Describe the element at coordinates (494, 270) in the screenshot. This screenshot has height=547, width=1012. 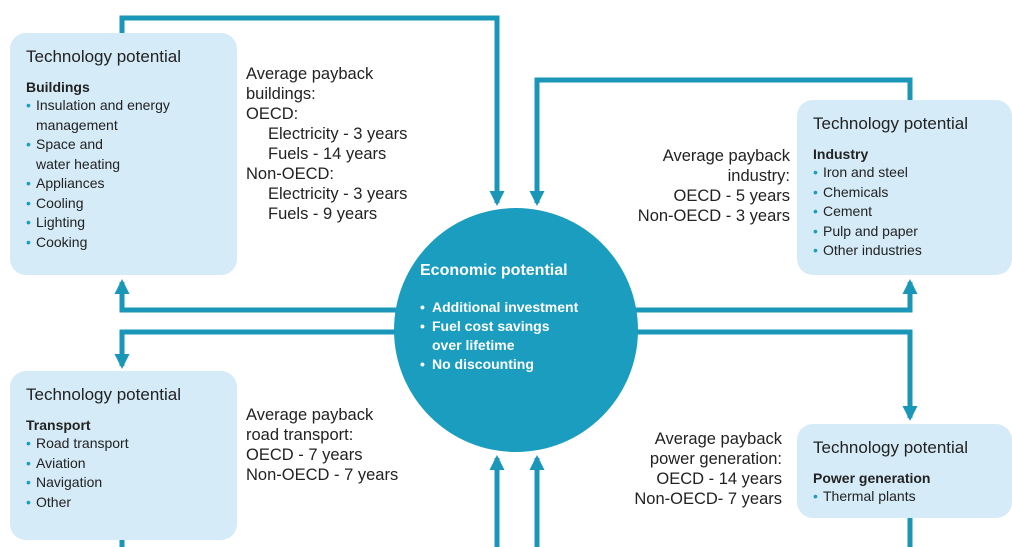
I see `center-title: Economic potential` at that location.